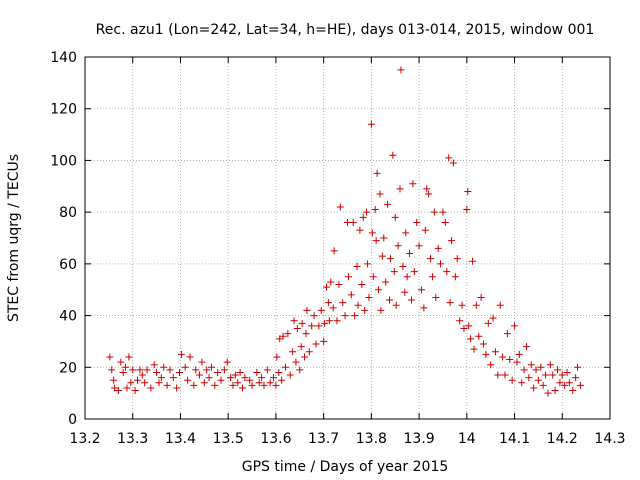 The height and width of the screenshot is (480, 640). What do you see at coordinates (609, 439) in the screenshot?
I see `x-tick-label: 14.3` at bounding box center [609, 439].